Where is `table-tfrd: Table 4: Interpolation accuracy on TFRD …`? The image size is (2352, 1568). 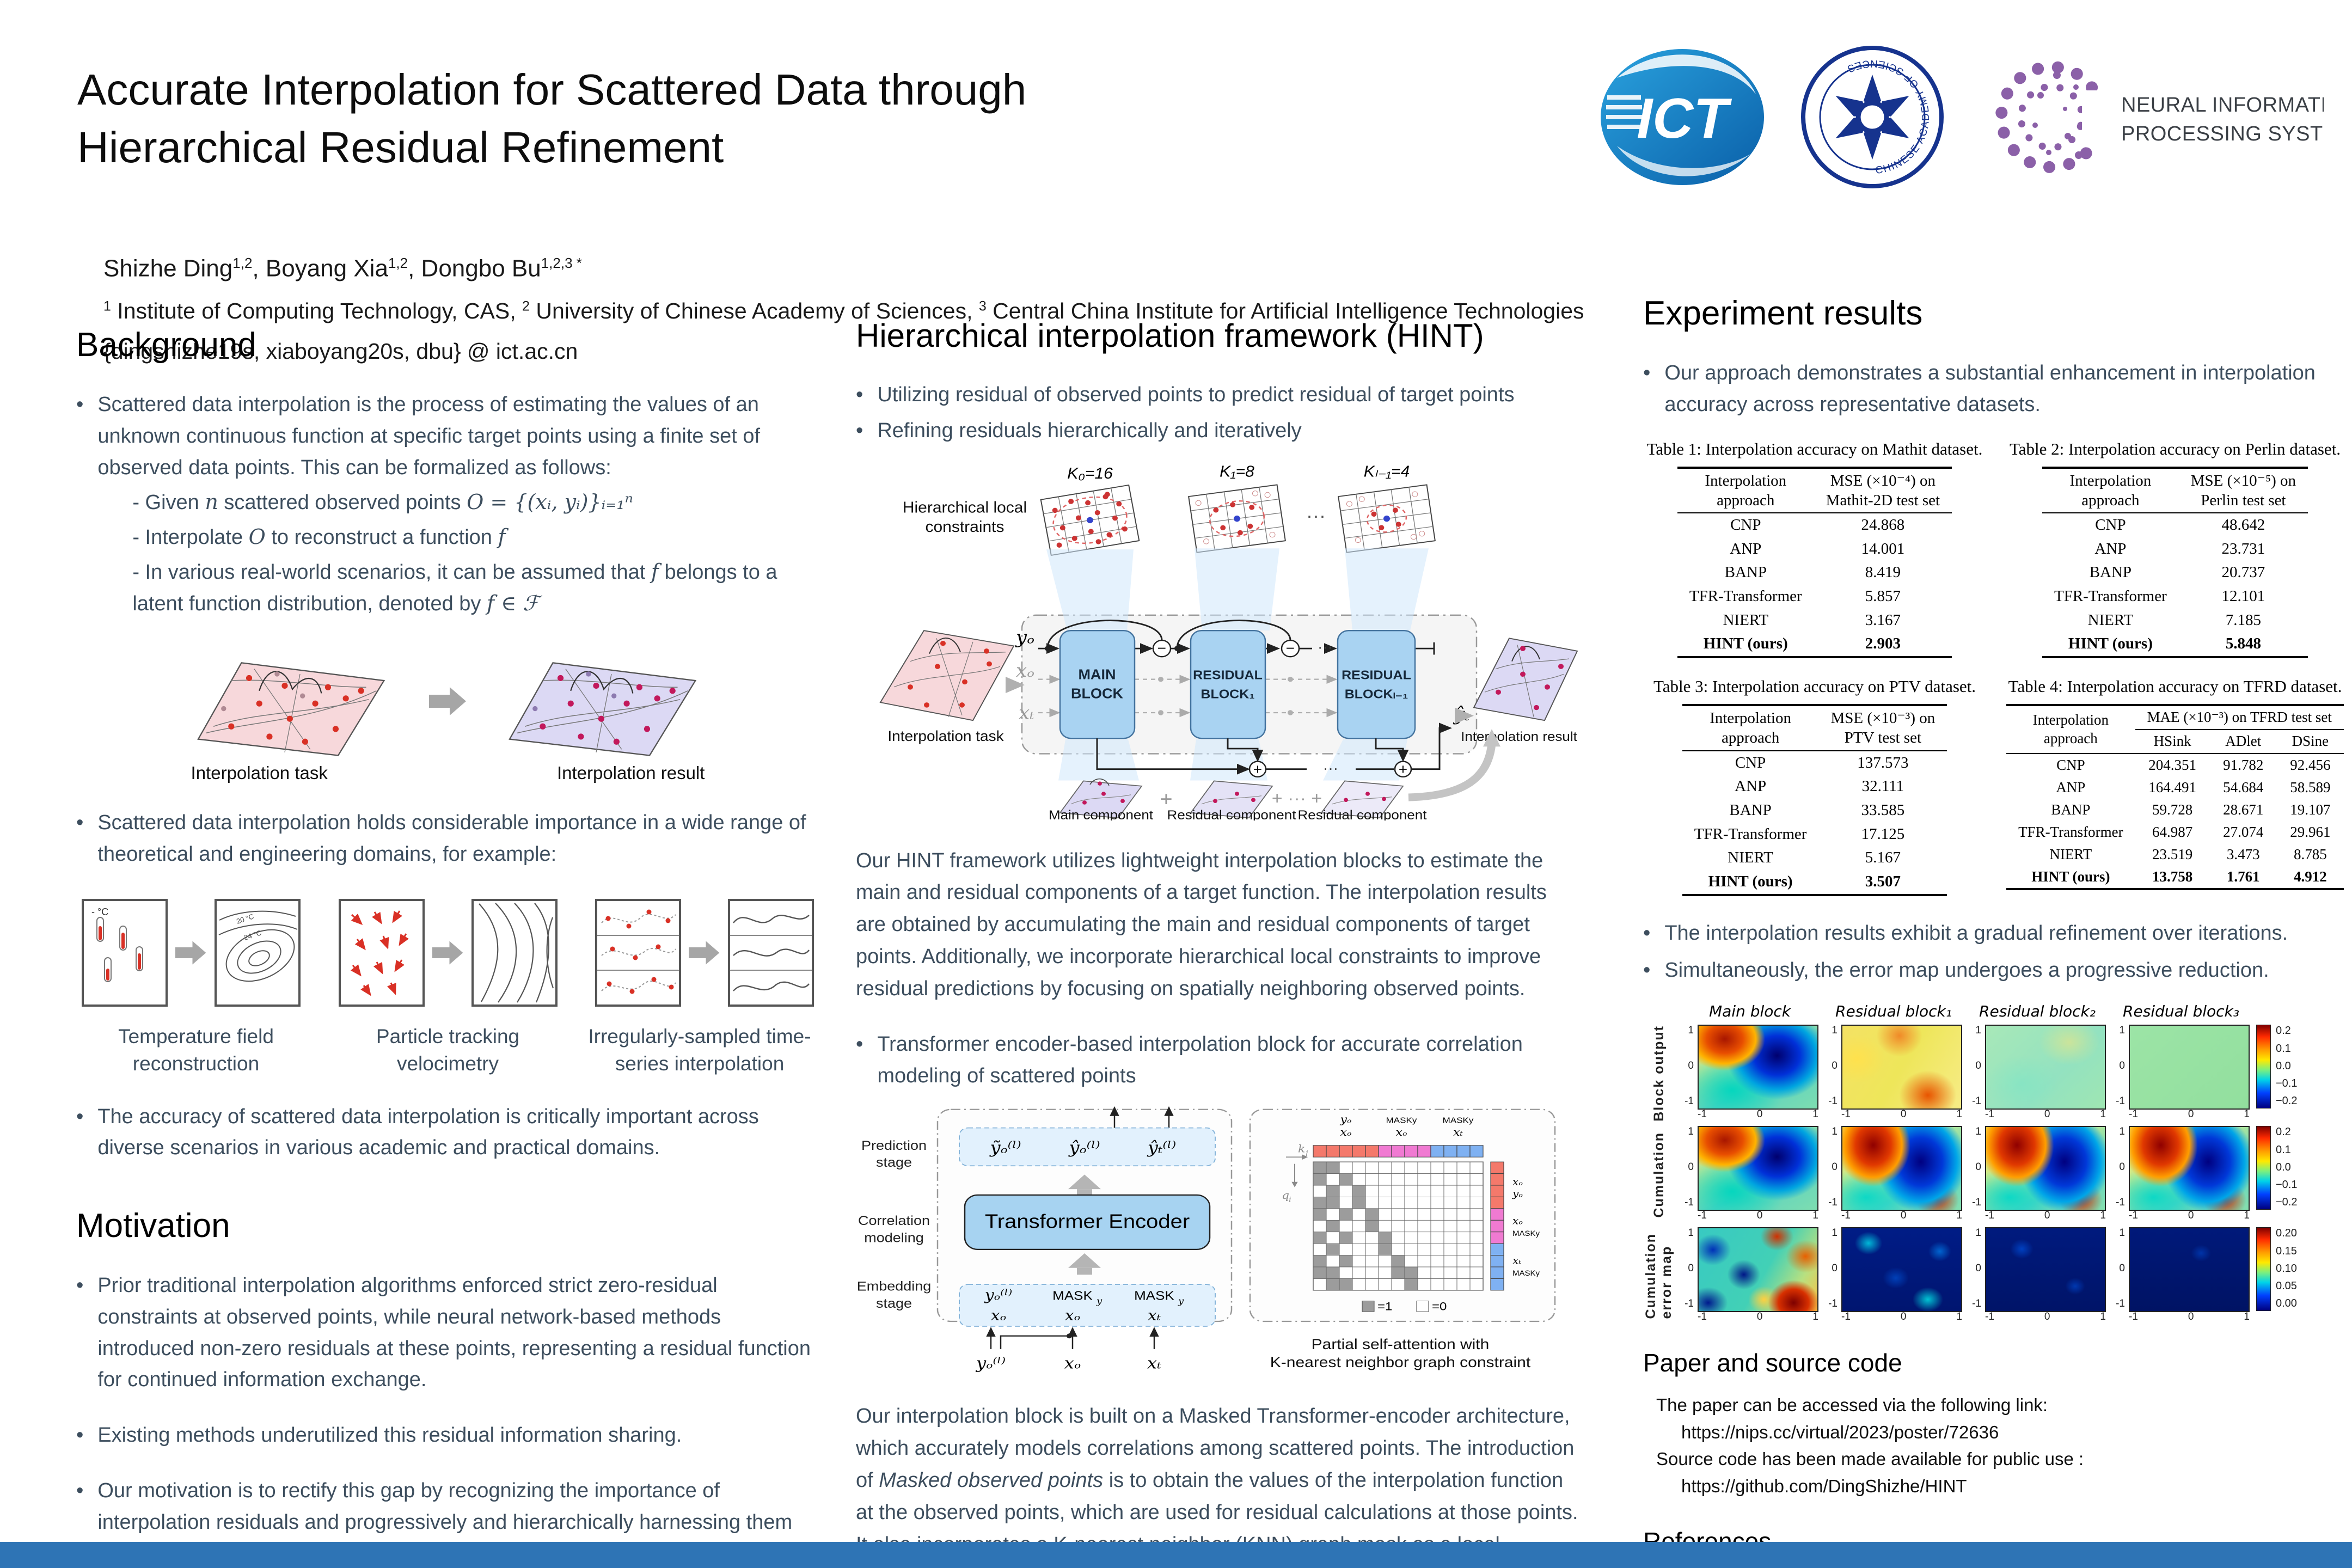
table-tfrd: Table 4: Interpolation accuracy on TFRD … is located at coordinates (2175, 786).